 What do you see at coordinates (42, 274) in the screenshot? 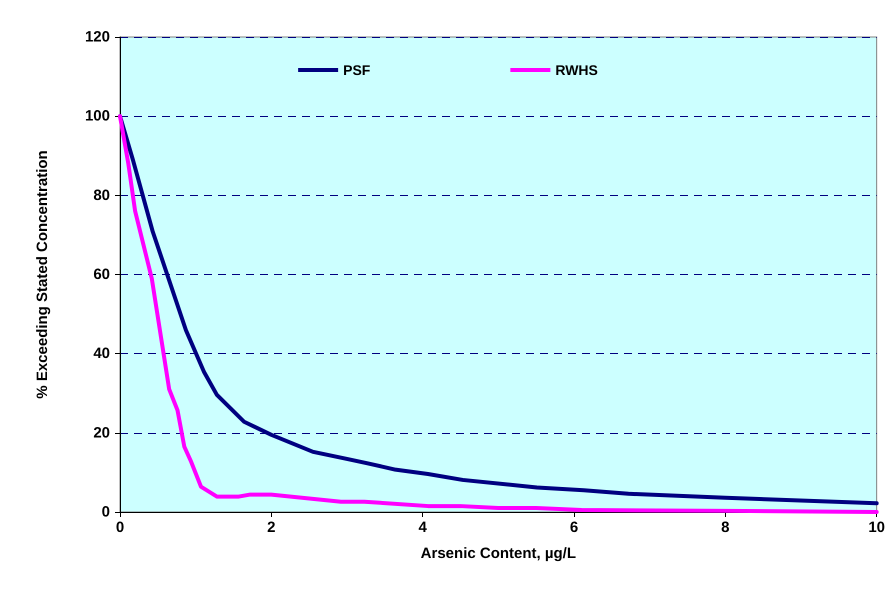
I see `y-axis-title: % Exceeding Stated Concentration` at bounding box center [42, 274].